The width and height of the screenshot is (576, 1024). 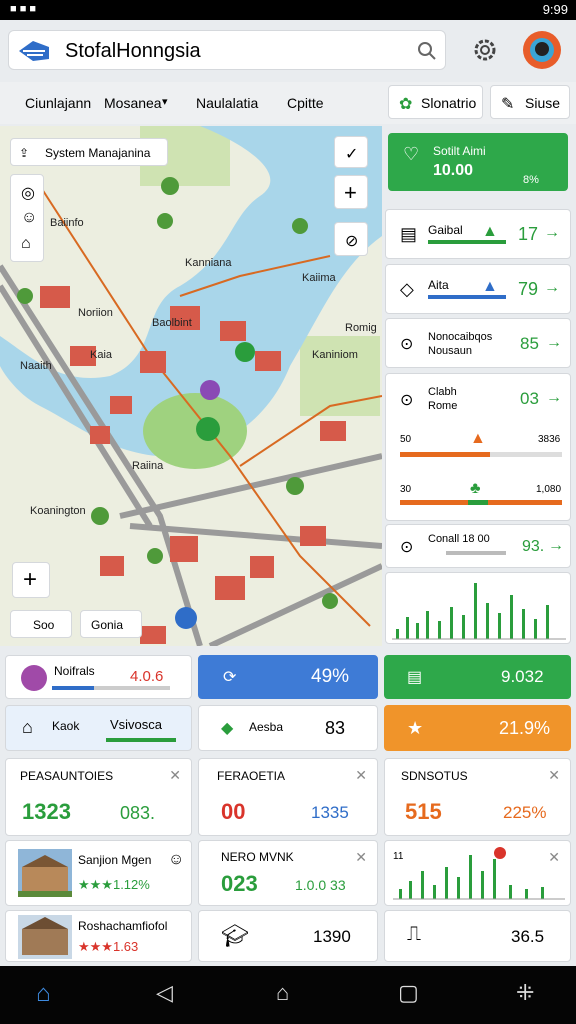 I want to click on summary-card: ♡ Sotilt Aimi 10.00 8%, so click(x=478, y=162).